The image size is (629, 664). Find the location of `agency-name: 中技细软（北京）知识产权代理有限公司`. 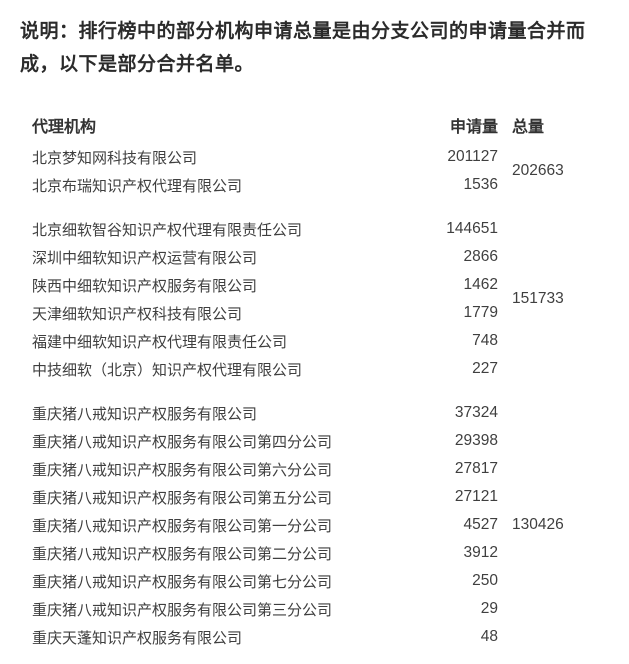

agency-name: 中技细软（北京）知识产权代理有限公司 is located at coordinates (167, 370).